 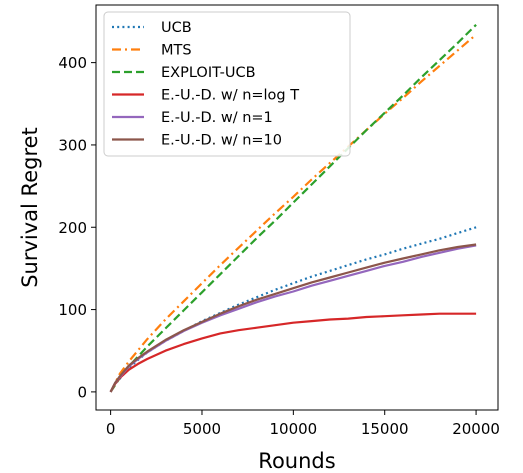 What do you see at coordinates (230, 96) in the screenshot?
I see `legend-entry-label: E.-U.-D. w/ n=log T` at bounding box center [230, 96].